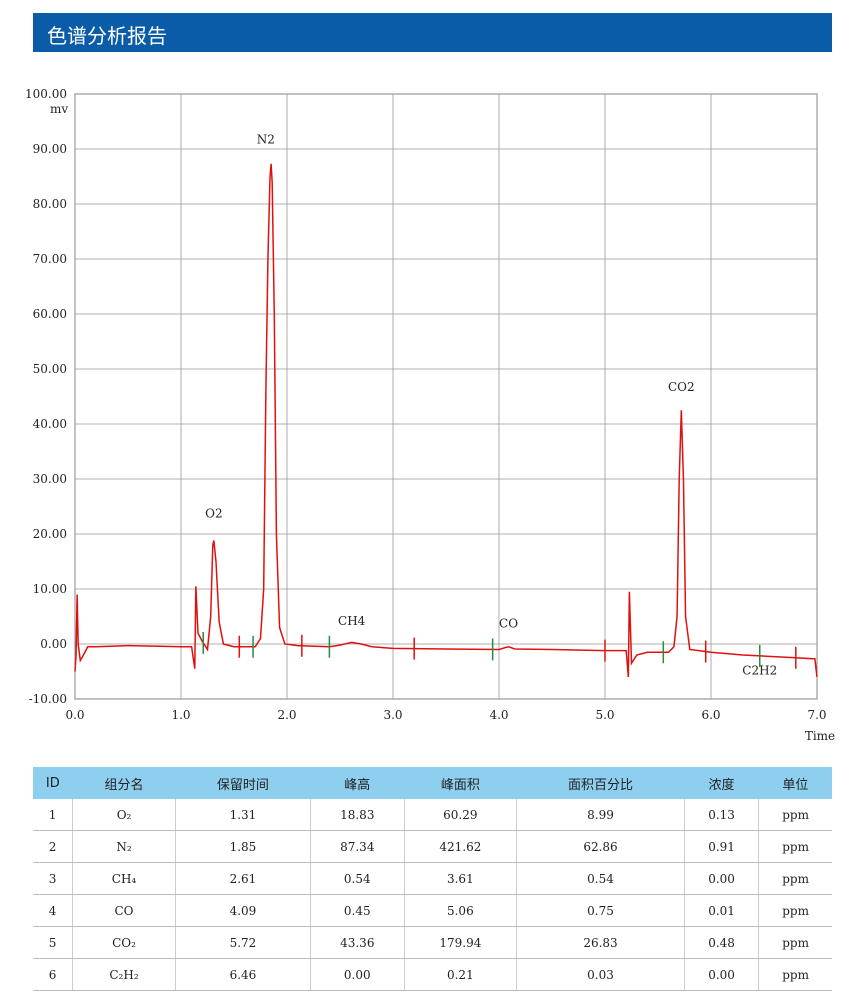  Describe the element at coordinates (352, 621) in the screenshot. I see `peak-label: CH4` at that location.